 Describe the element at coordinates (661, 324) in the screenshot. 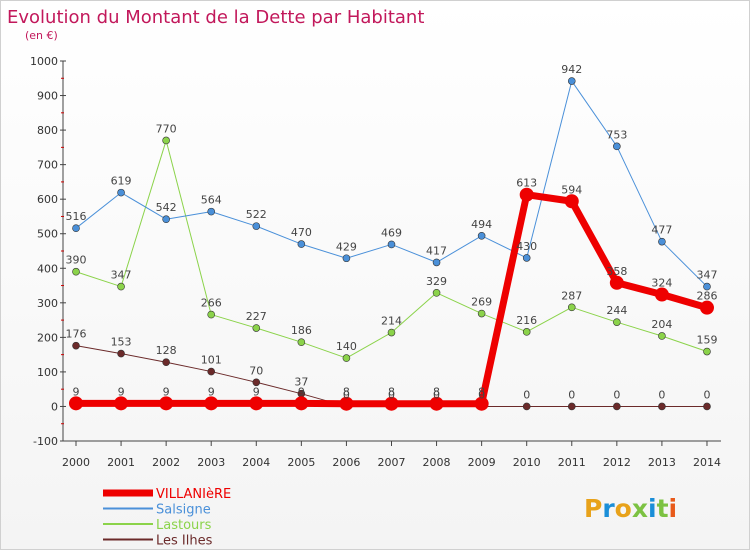

I see `data-label-lastours: 204` at that location.